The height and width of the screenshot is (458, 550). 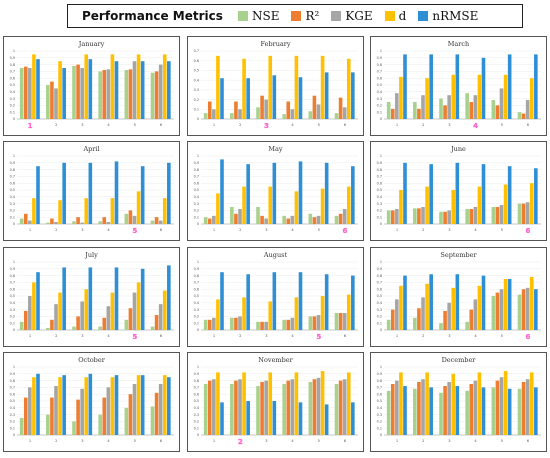 What do you see at coordinates (12, 421) in the screenshot?
I see `y-tick-label: 0.2` at bounding box center [12, 421].